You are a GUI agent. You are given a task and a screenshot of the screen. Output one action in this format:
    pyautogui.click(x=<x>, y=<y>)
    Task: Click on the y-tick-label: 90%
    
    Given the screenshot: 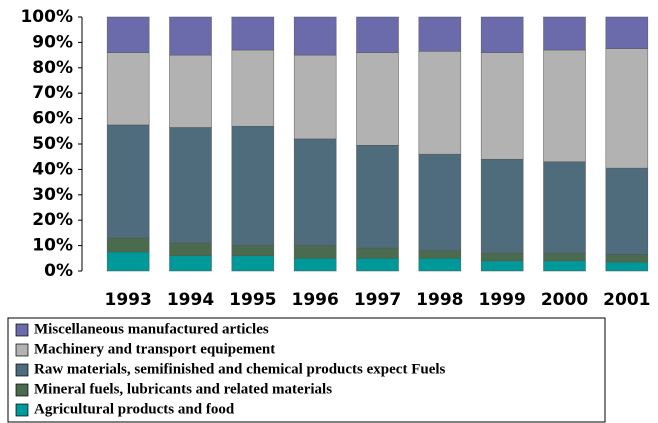 What is the action you would take?
    pyautogui.click(x=52, y=42)
    